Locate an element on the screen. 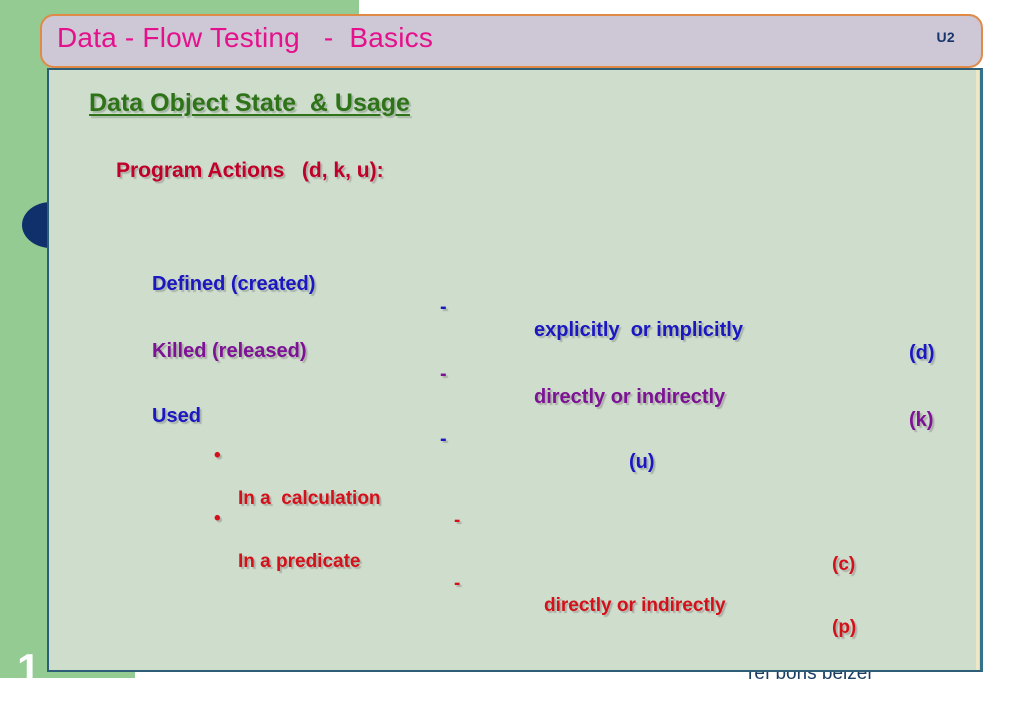 Image resolution: width=1023 pixels, height=708 pixels. action-label: Used is located at coordinates (176, 416).